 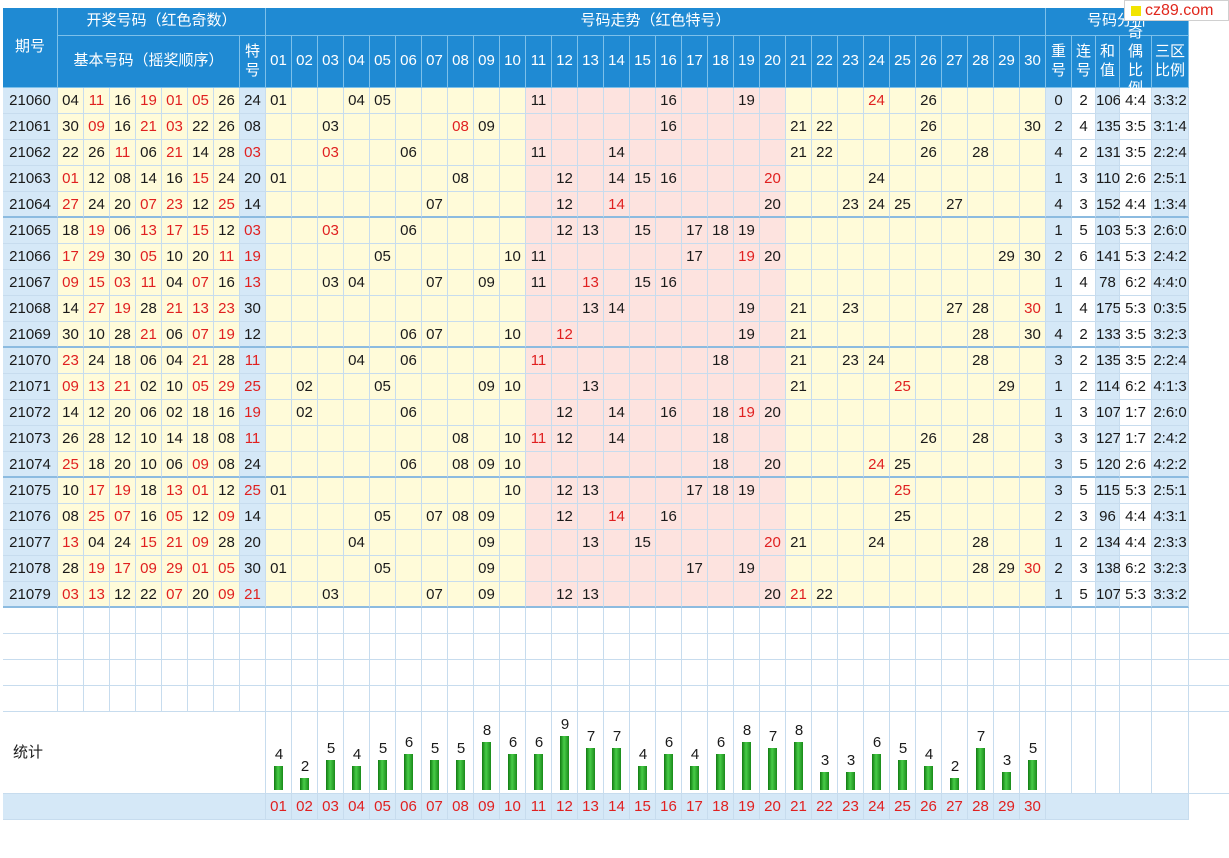 What do you see at coordinates (123, 387) in the screenshot?
I see `basic-number-cell: 21` at bounding box center [123, 387].